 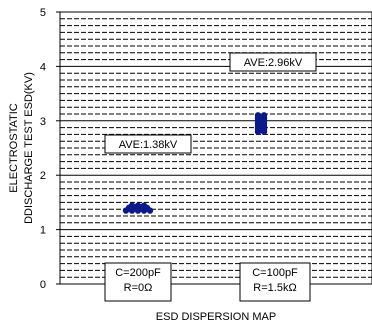 I want to click on average-label-group-1-text: AVE:1.38kV, so click(x=148, y=145).